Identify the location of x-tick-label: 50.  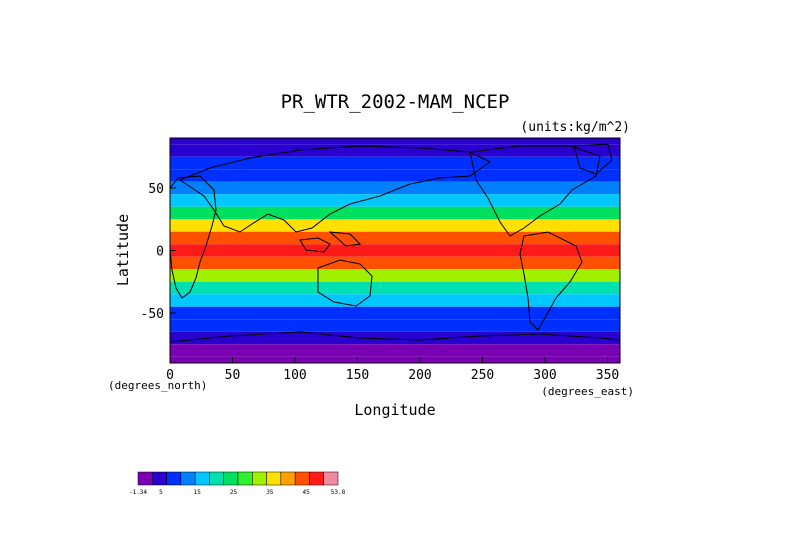
(233, 375).